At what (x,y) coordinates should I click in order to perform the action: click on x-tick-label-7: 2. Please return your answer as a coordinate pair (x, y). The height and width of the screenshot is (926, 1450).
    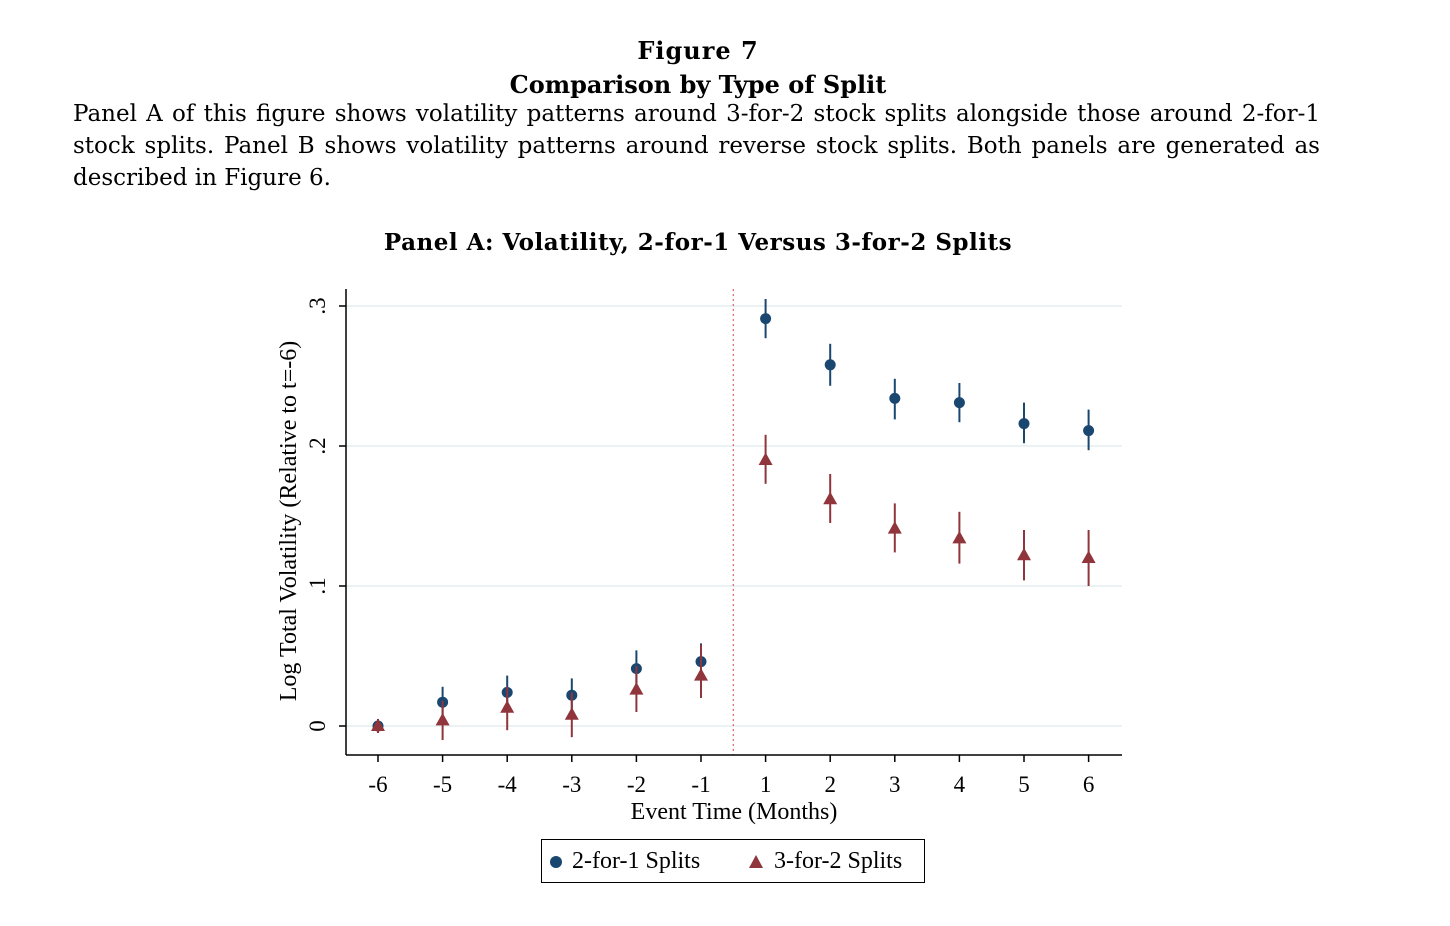
    Looking at the image, I should click on (830, 784).